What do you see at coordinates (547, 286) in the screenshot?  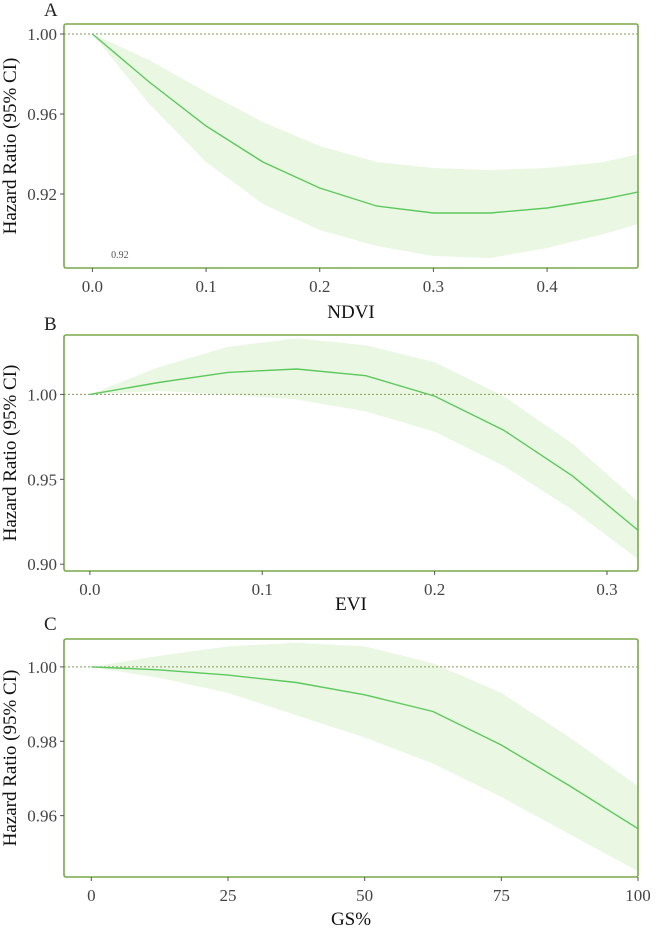 I see `x-tick-label: 0.4` at bounding box center [547, 286].